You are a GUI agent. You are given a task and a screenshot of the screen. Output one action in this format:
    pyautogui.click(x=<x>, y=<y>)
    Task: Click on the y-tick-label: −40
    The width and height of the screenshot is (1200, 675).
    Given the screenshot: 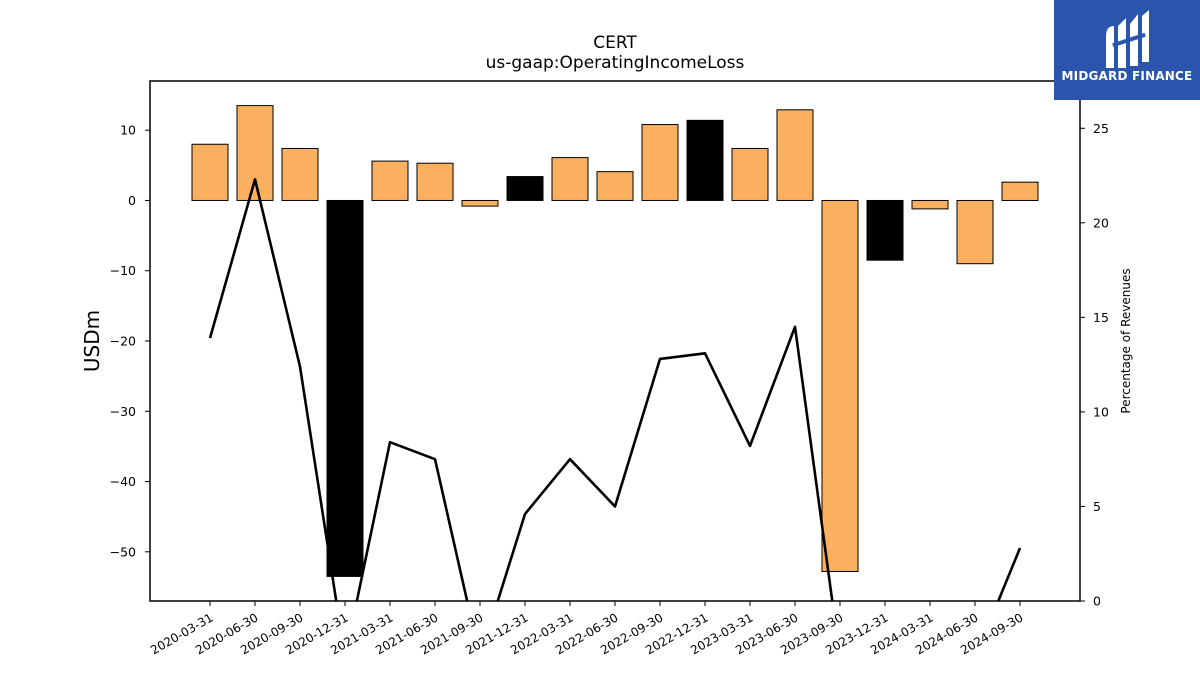 What is the action you would take?
    pyautogui.click(x=123, y=481)
    